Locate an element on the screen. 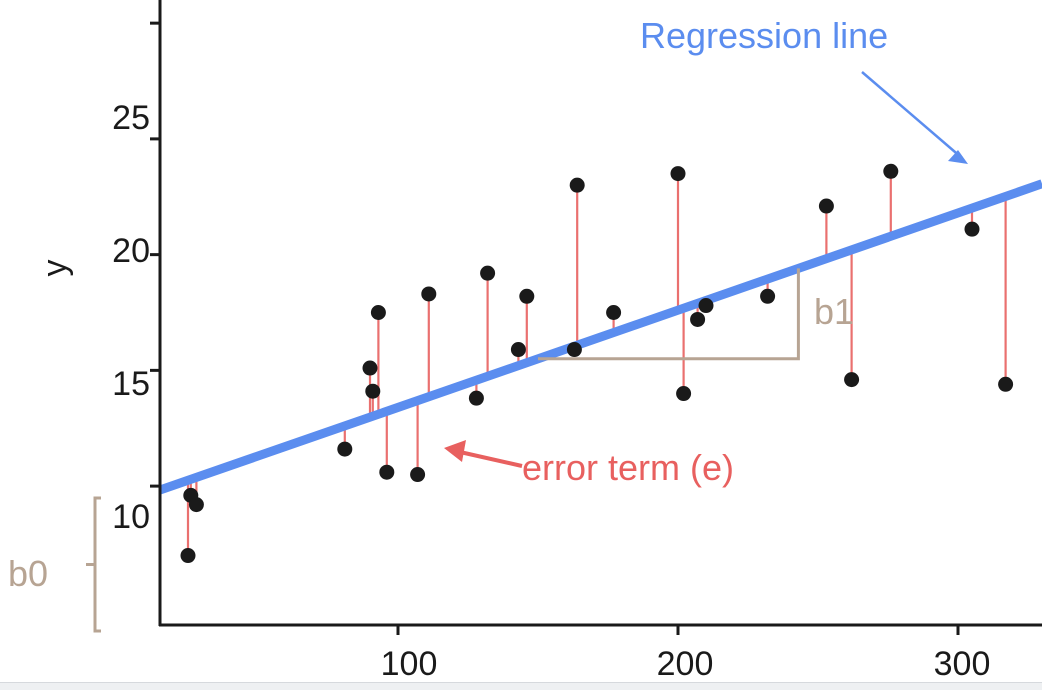 This screenshot has height=690, width=1042. regression-line-label: Regression line is located at coordinates (764, 35).